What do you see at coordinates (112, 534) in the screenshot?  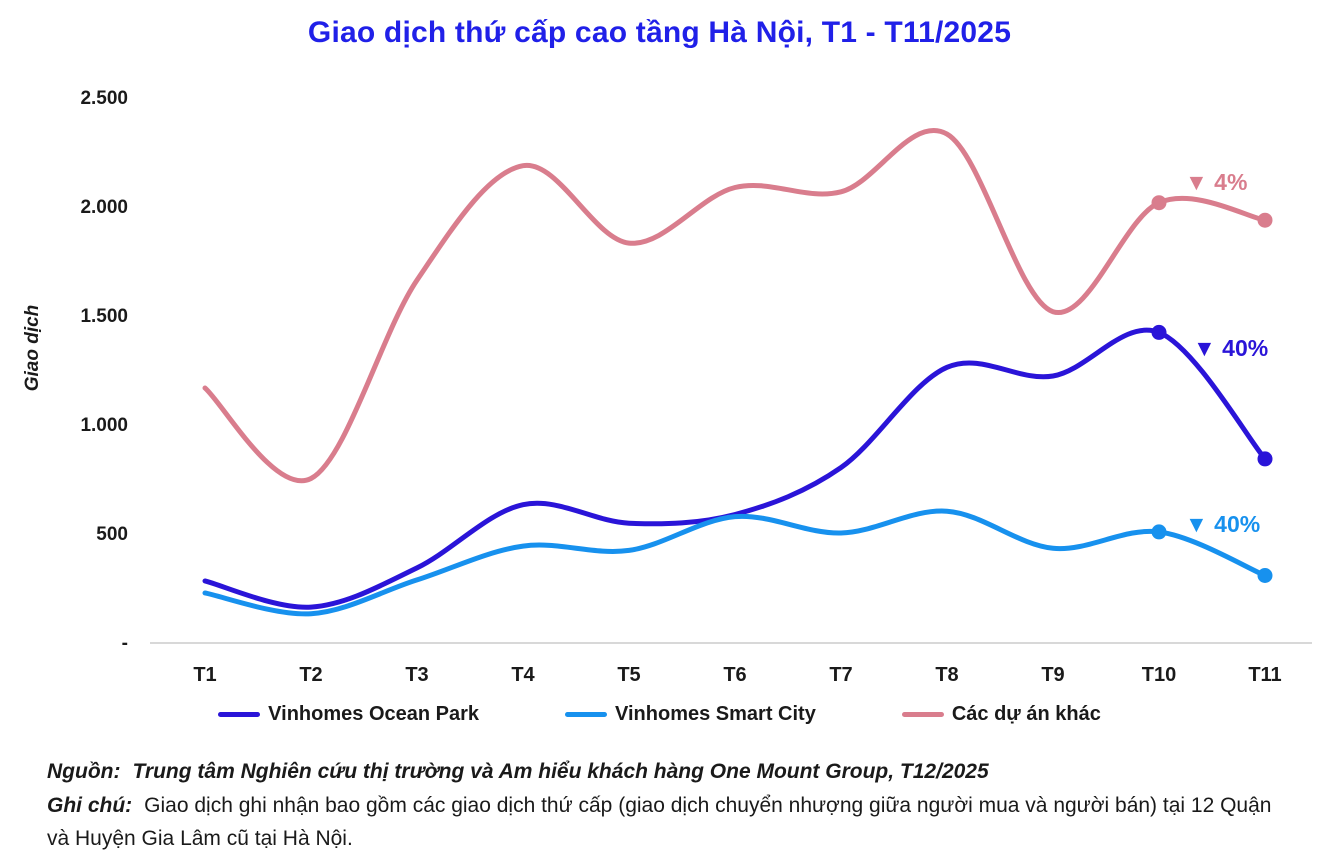 I see `y-tick-label-500: 500` at bounding box center [112, 534].